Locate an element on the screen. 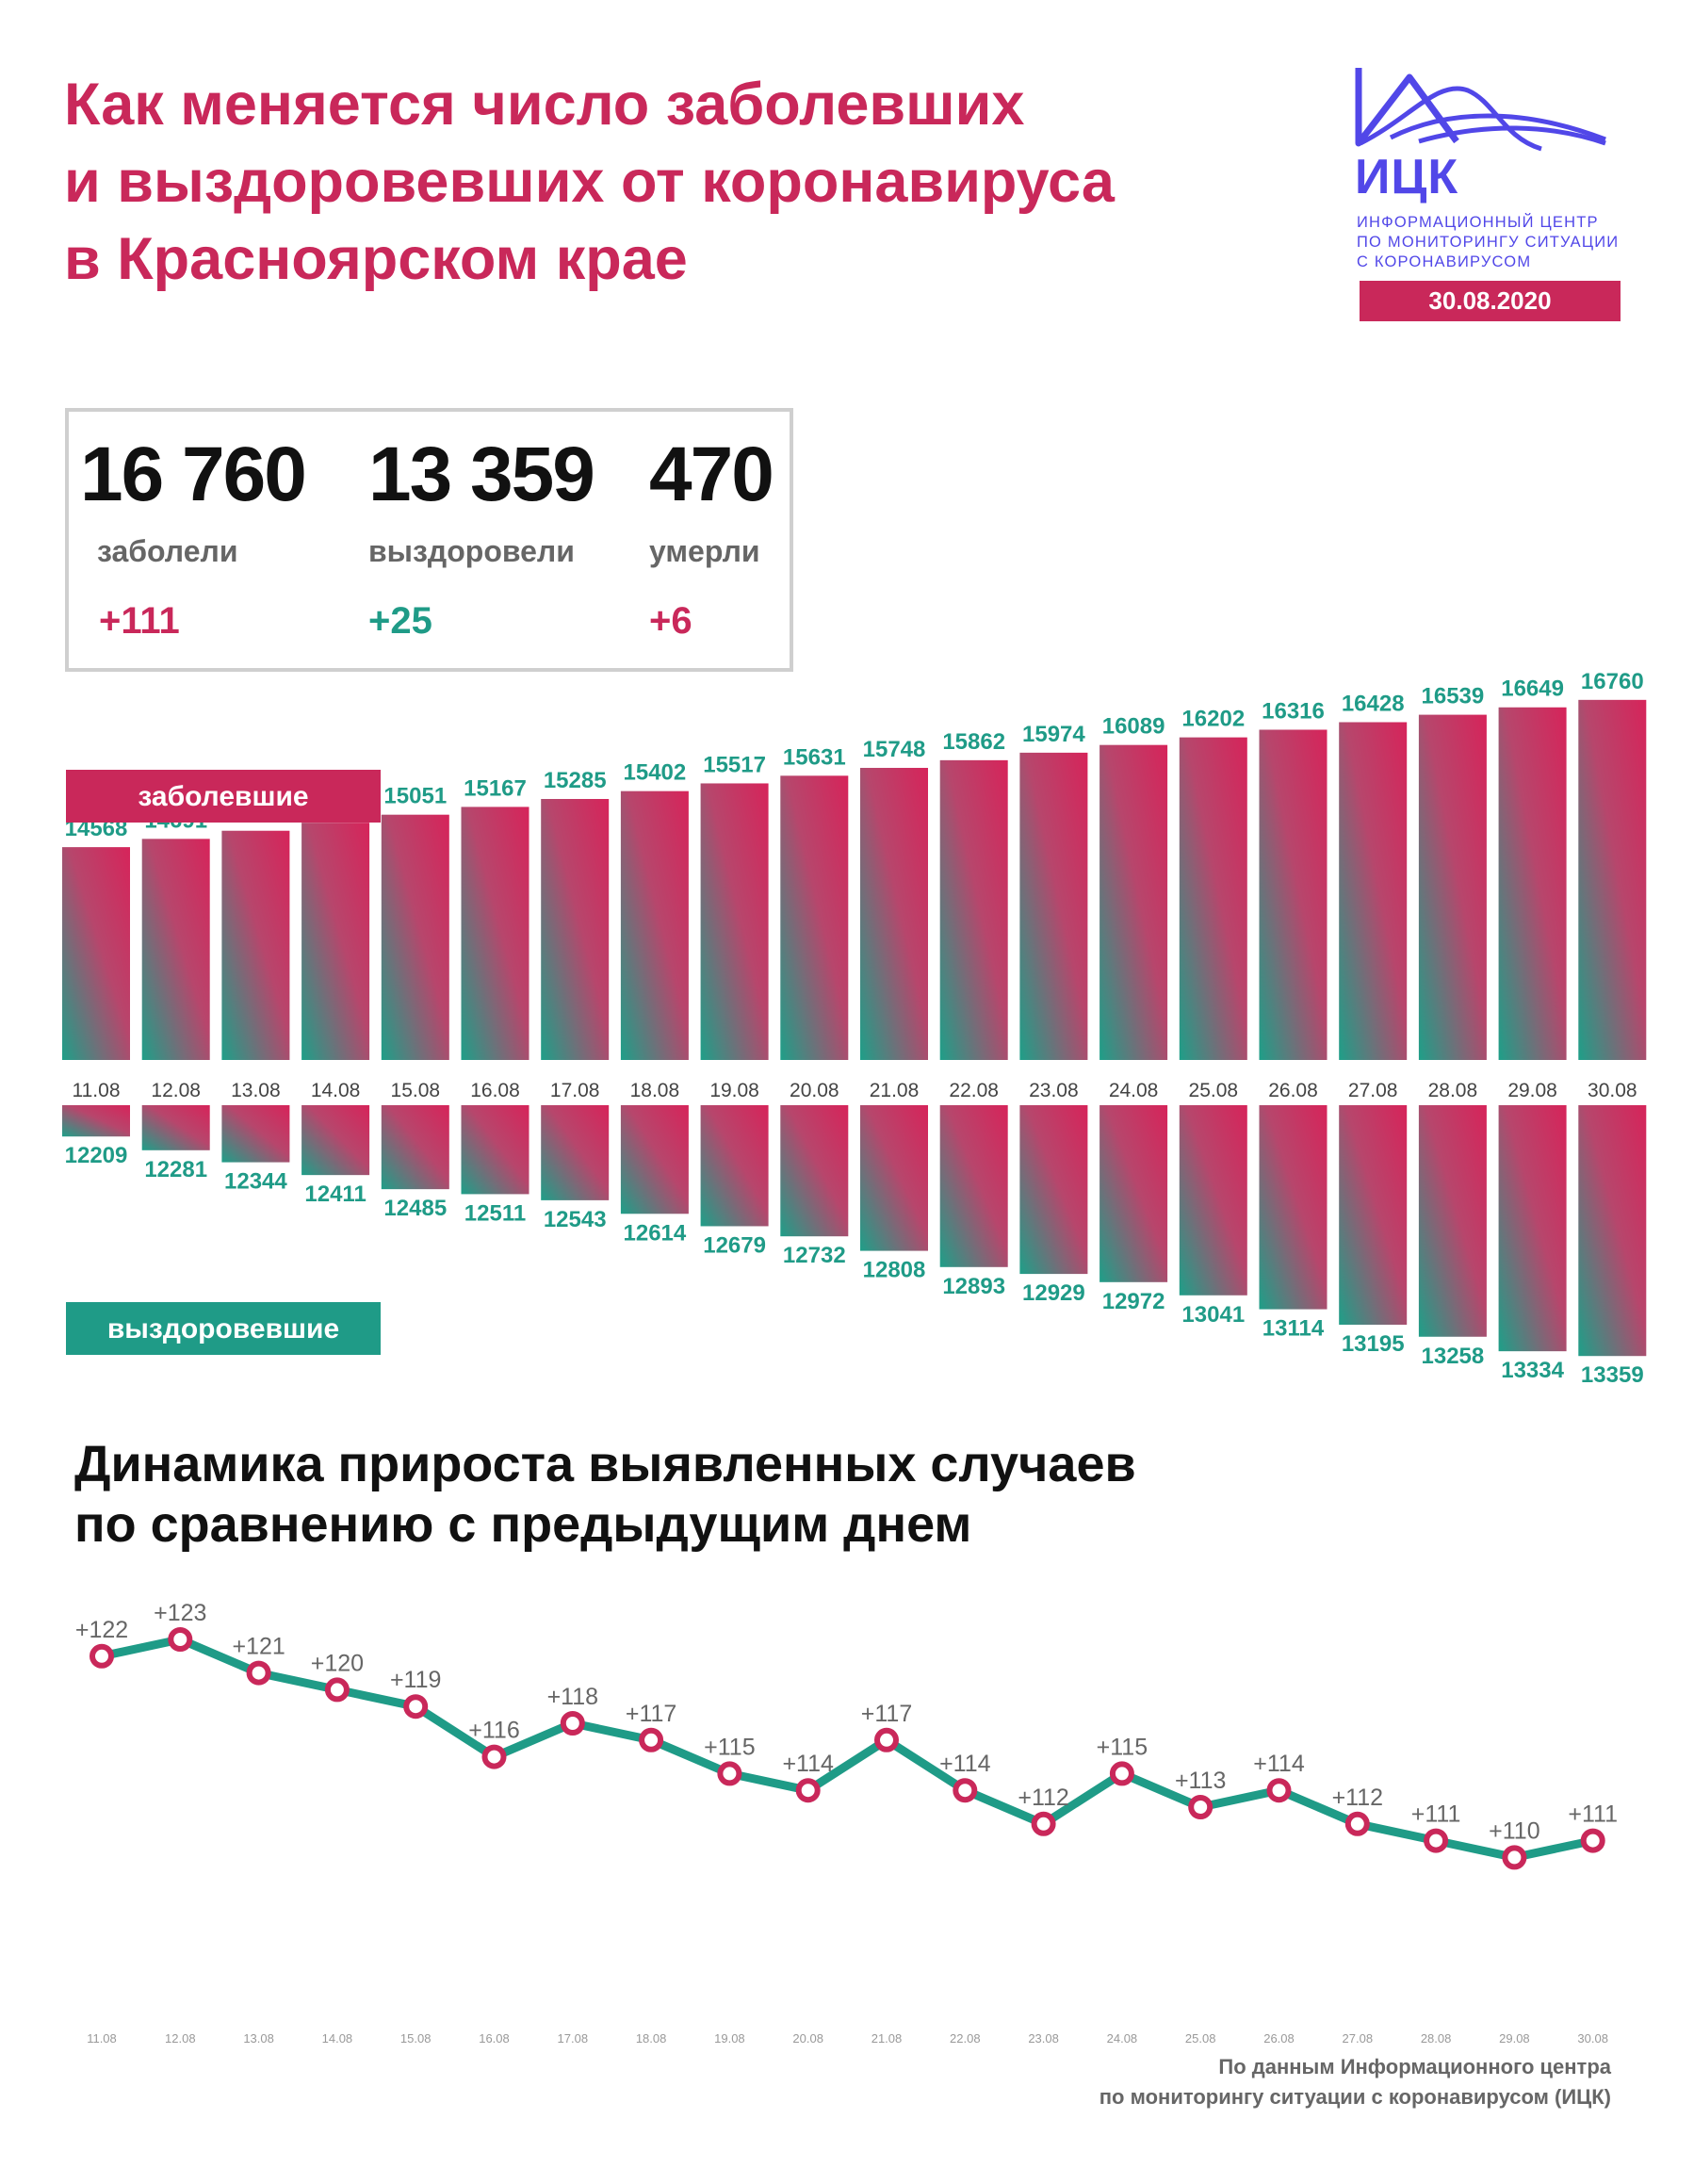  bar-recovered-17.08 is located at coordinates (576, 1152).